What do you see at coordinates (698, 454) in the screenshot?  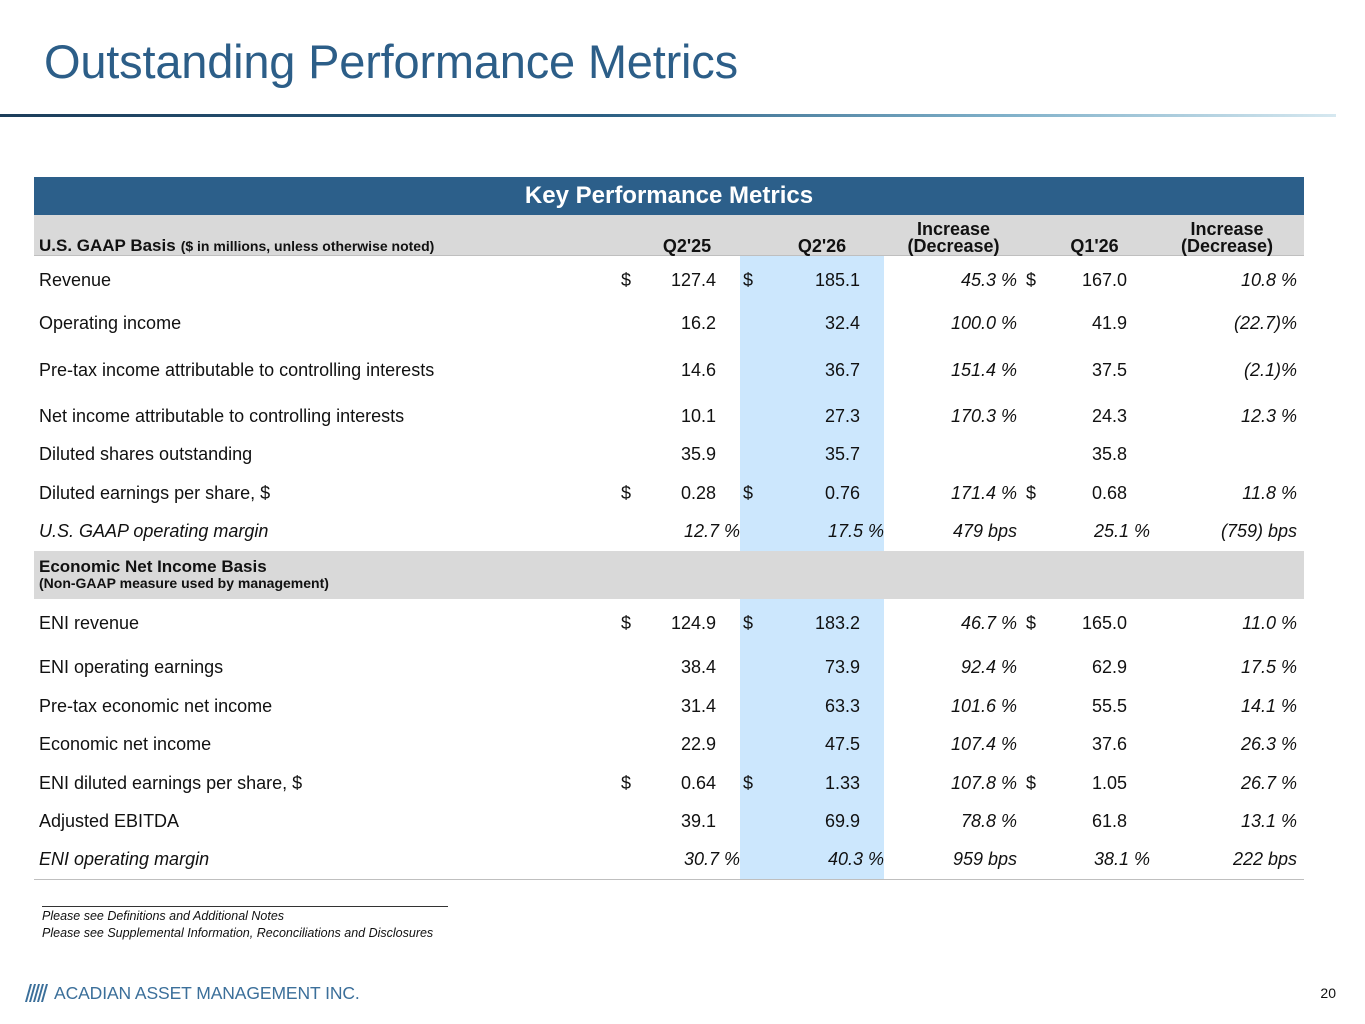 I see `value-q2-25: 35.9` at bounding box center [698, 454].